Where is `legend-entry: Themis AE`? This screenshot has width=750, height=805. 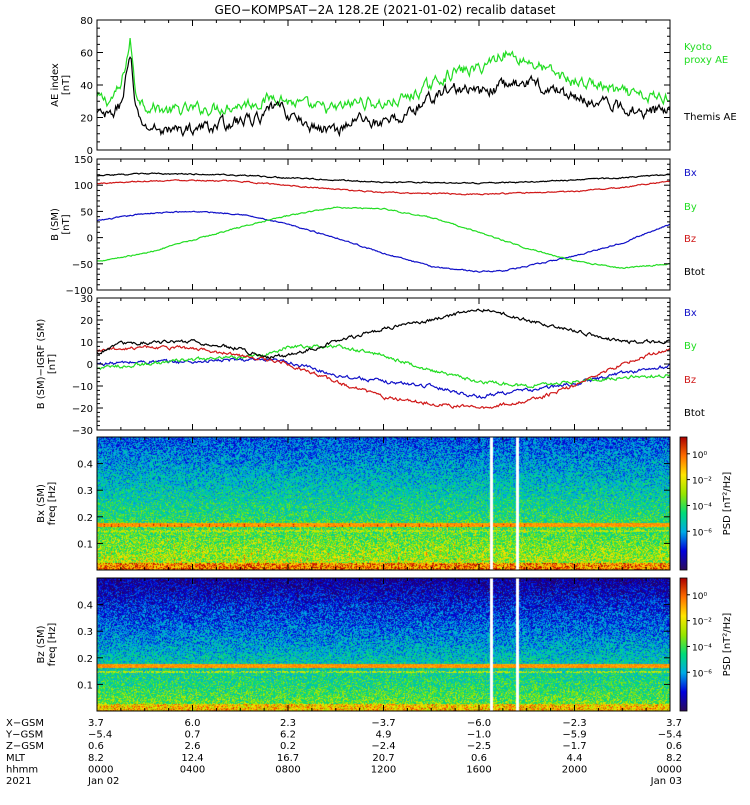 legend-entry: Themis AE is located at coordinates (710, 117).